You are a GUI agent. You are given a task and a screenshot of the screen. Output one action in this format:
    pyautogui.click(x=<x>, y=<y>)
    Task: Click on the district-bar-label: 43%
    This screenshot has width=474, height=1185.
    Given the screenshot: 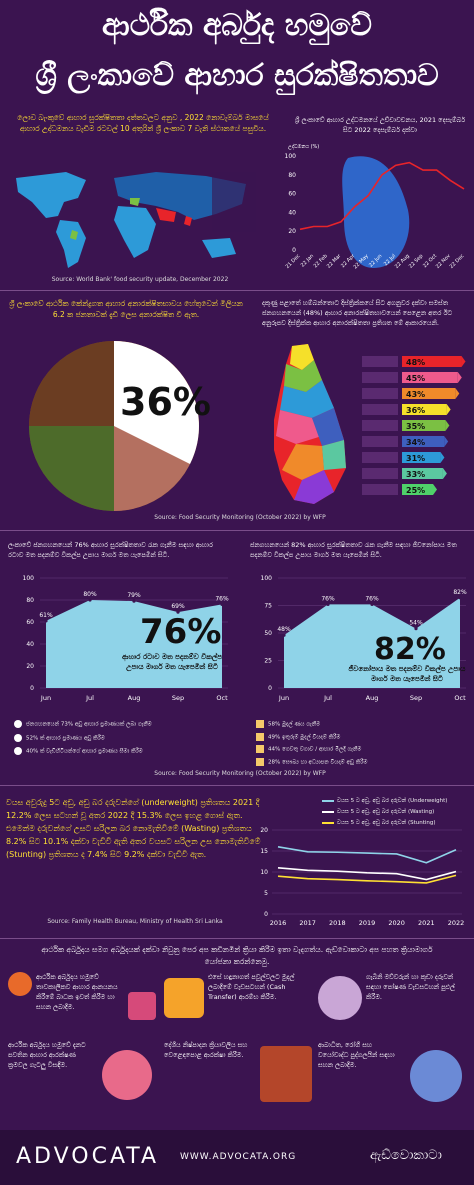 What is the action you would take?
    pyautogui.click(x=415, y=394)
    